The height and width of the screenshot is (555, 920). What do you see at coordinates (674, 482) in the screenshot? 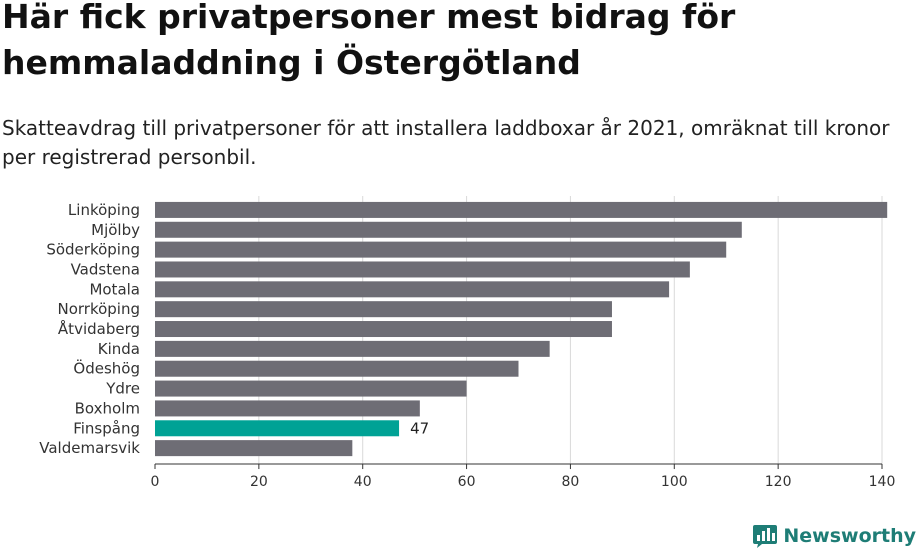
I see `x-tick-label: 100` at bounding box center [674, 482].